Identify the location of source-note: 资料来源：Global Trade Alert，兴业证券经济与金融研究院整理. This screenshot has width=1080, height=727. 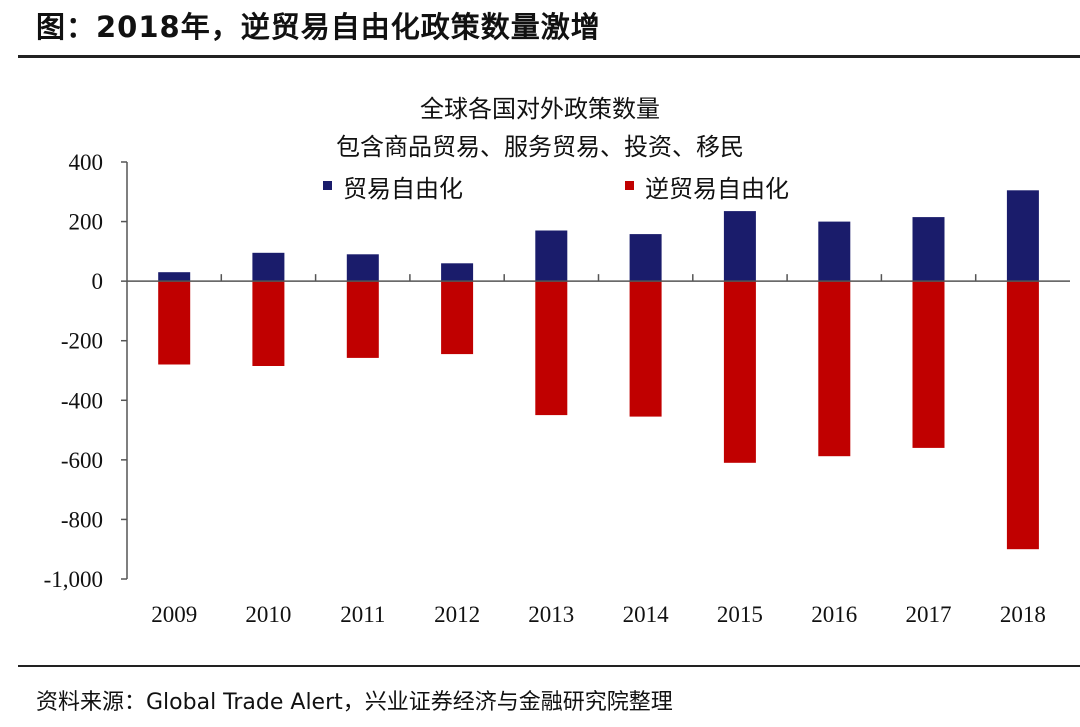
(354, 702).